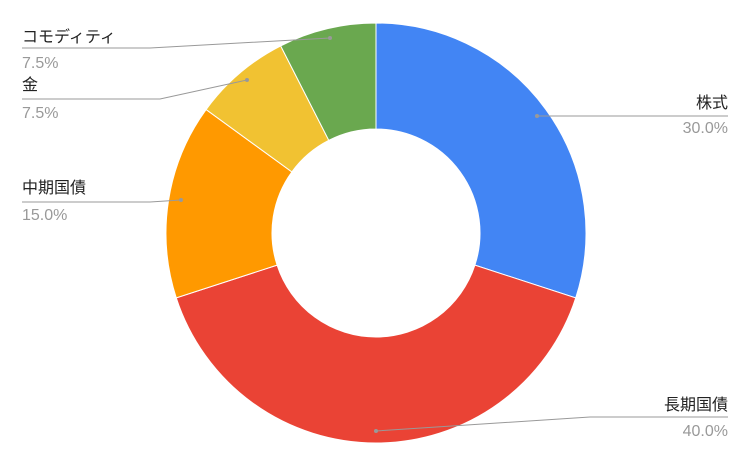 The height and width of the screenshot is (465, 752). What do you see at coordinates (44, 215) in the screenshot?
I see `slice-percent-2: 15.0%` at bounding box center [44, 215].